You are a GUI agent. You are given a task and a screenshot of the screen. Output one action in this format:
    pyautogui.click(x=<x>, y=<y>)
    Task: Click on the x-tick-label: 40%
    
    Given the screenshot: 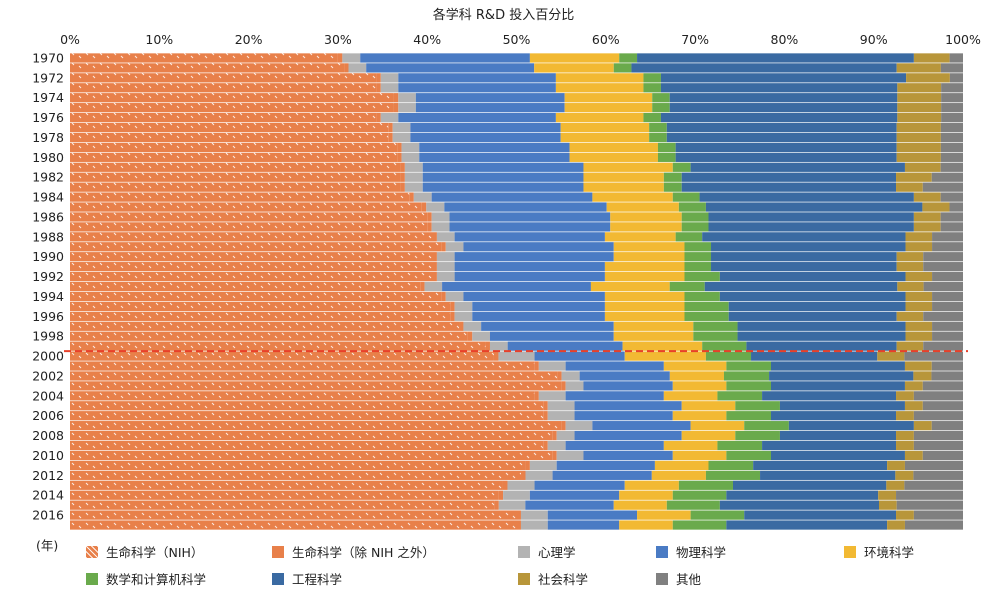 What is the action you would take?
    pyautogui.click(x=427, y=39)
    